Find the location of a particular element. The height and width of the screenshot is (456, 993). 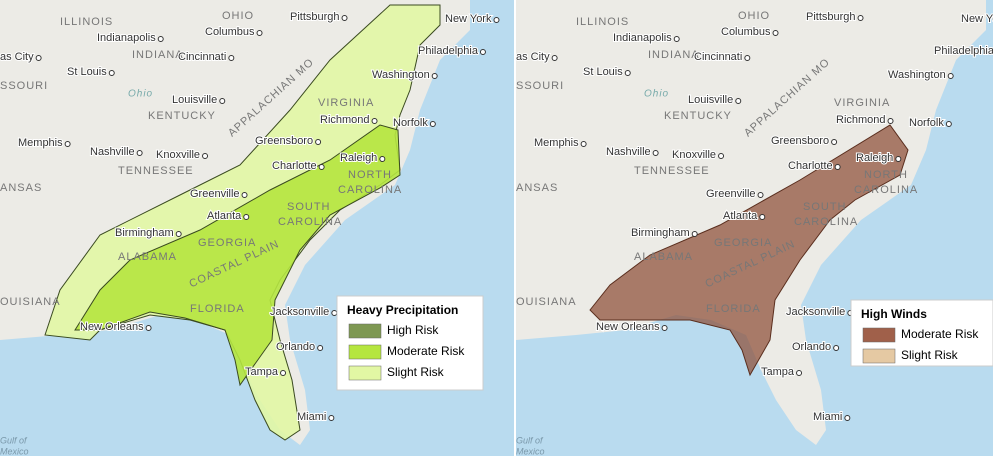

city-label: Orlando is located at coordinates (811, 347).